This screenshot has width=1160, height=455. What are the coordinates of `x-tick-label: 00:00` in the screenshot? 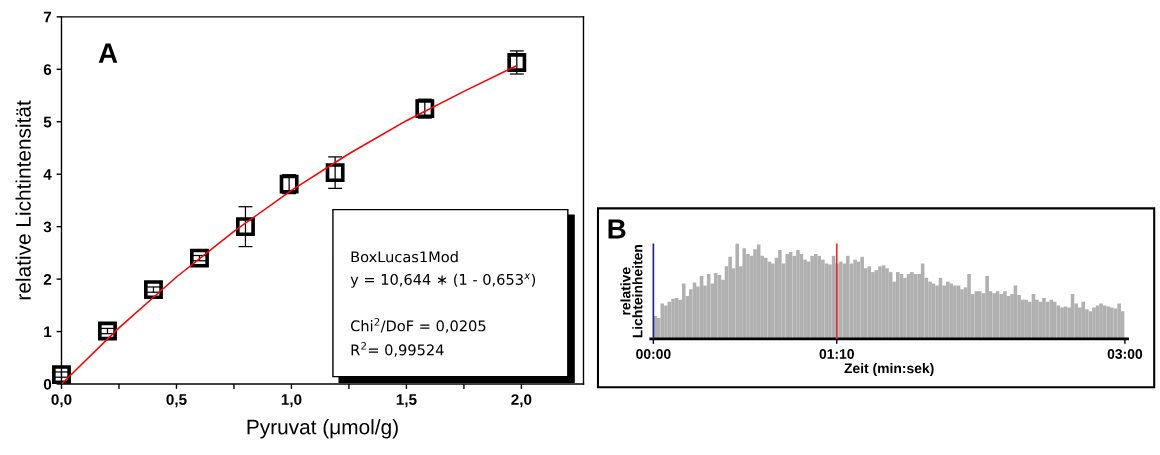 It's located at (653, 354).